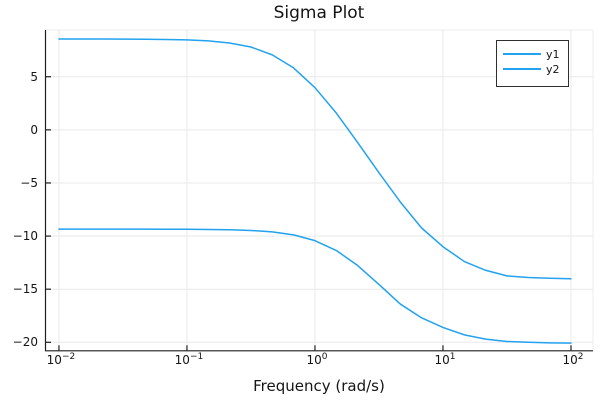  What do you see at coordinates (25, 342) in the screenshot?
I see `y-tick-label: −20` at bounding box center [25, 342].